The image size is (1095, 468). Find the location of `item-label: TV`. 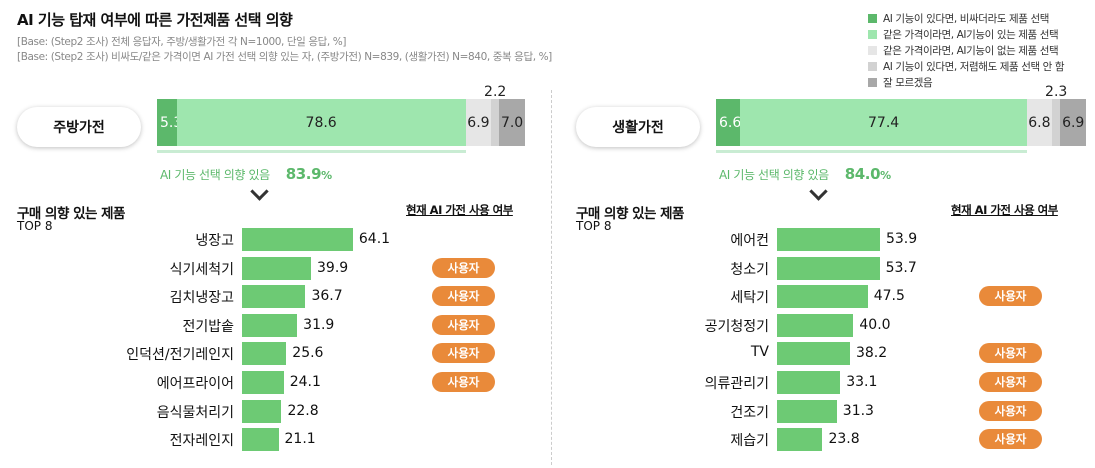

item-label: TV is located at coordinates (759, 352).